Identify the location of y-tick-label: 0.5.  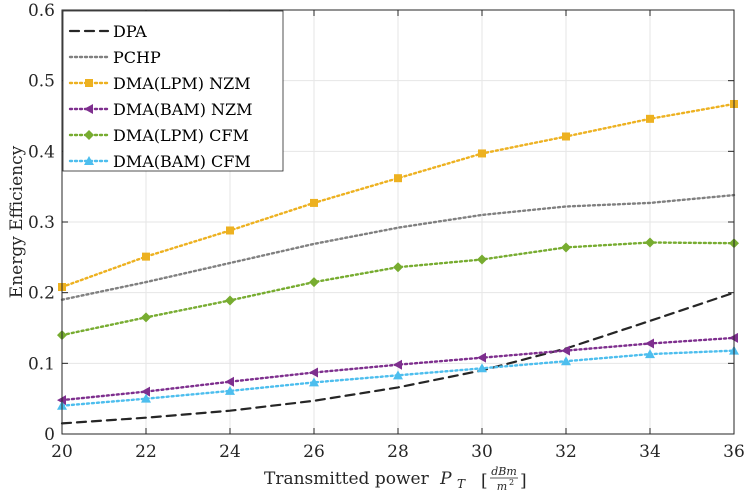
(41, 82).